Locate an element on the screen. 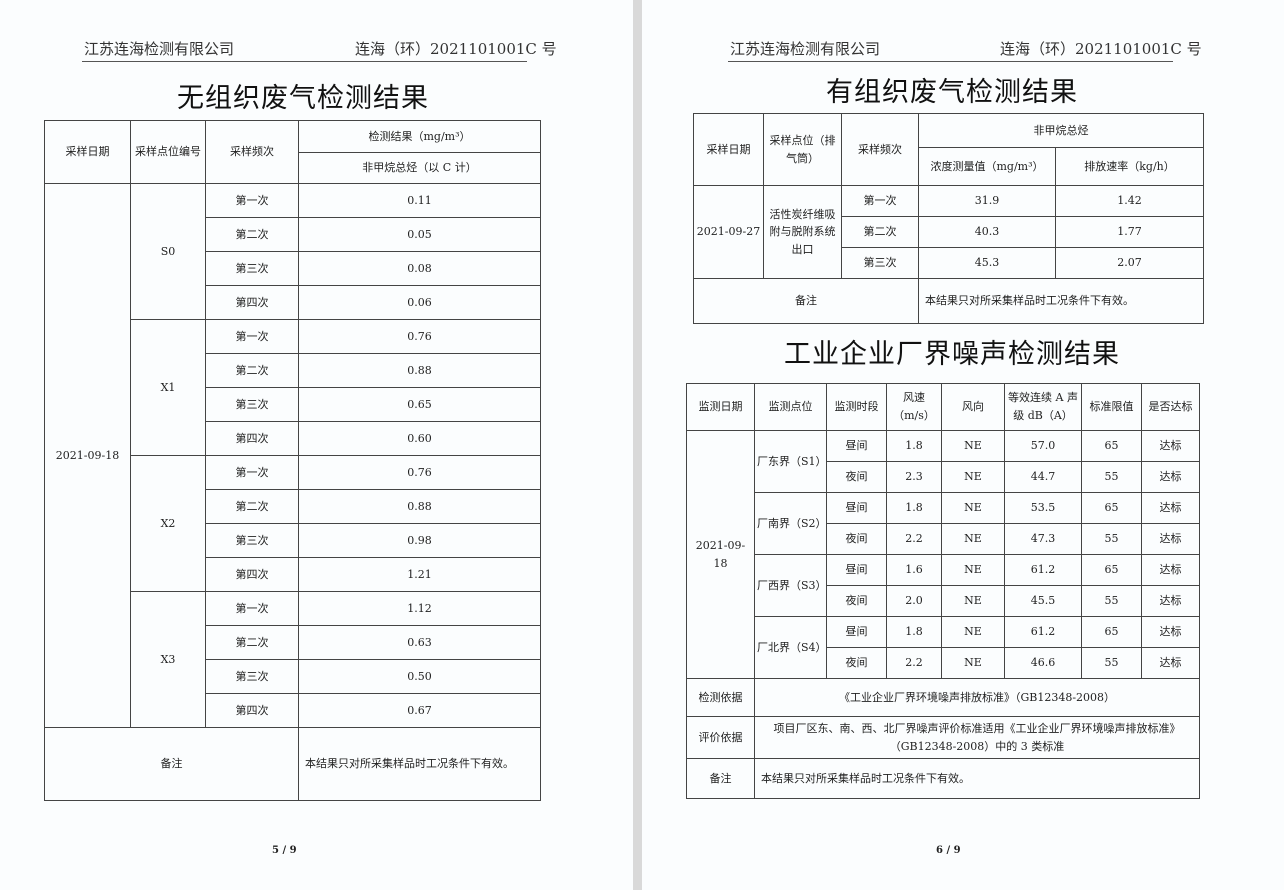  table-cell: X2 is located at coordinates (168, 523).